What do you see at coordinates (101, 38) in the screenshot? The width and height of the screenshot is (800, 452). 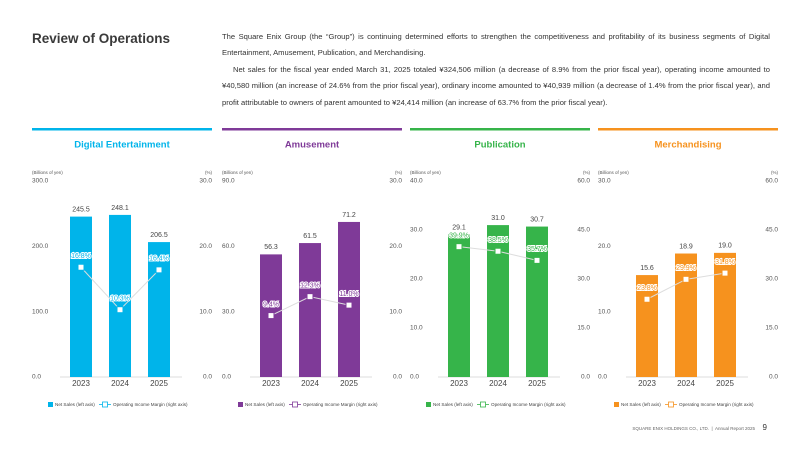 I see `page-title: Review of Operations` at bounding box center [101, 38].